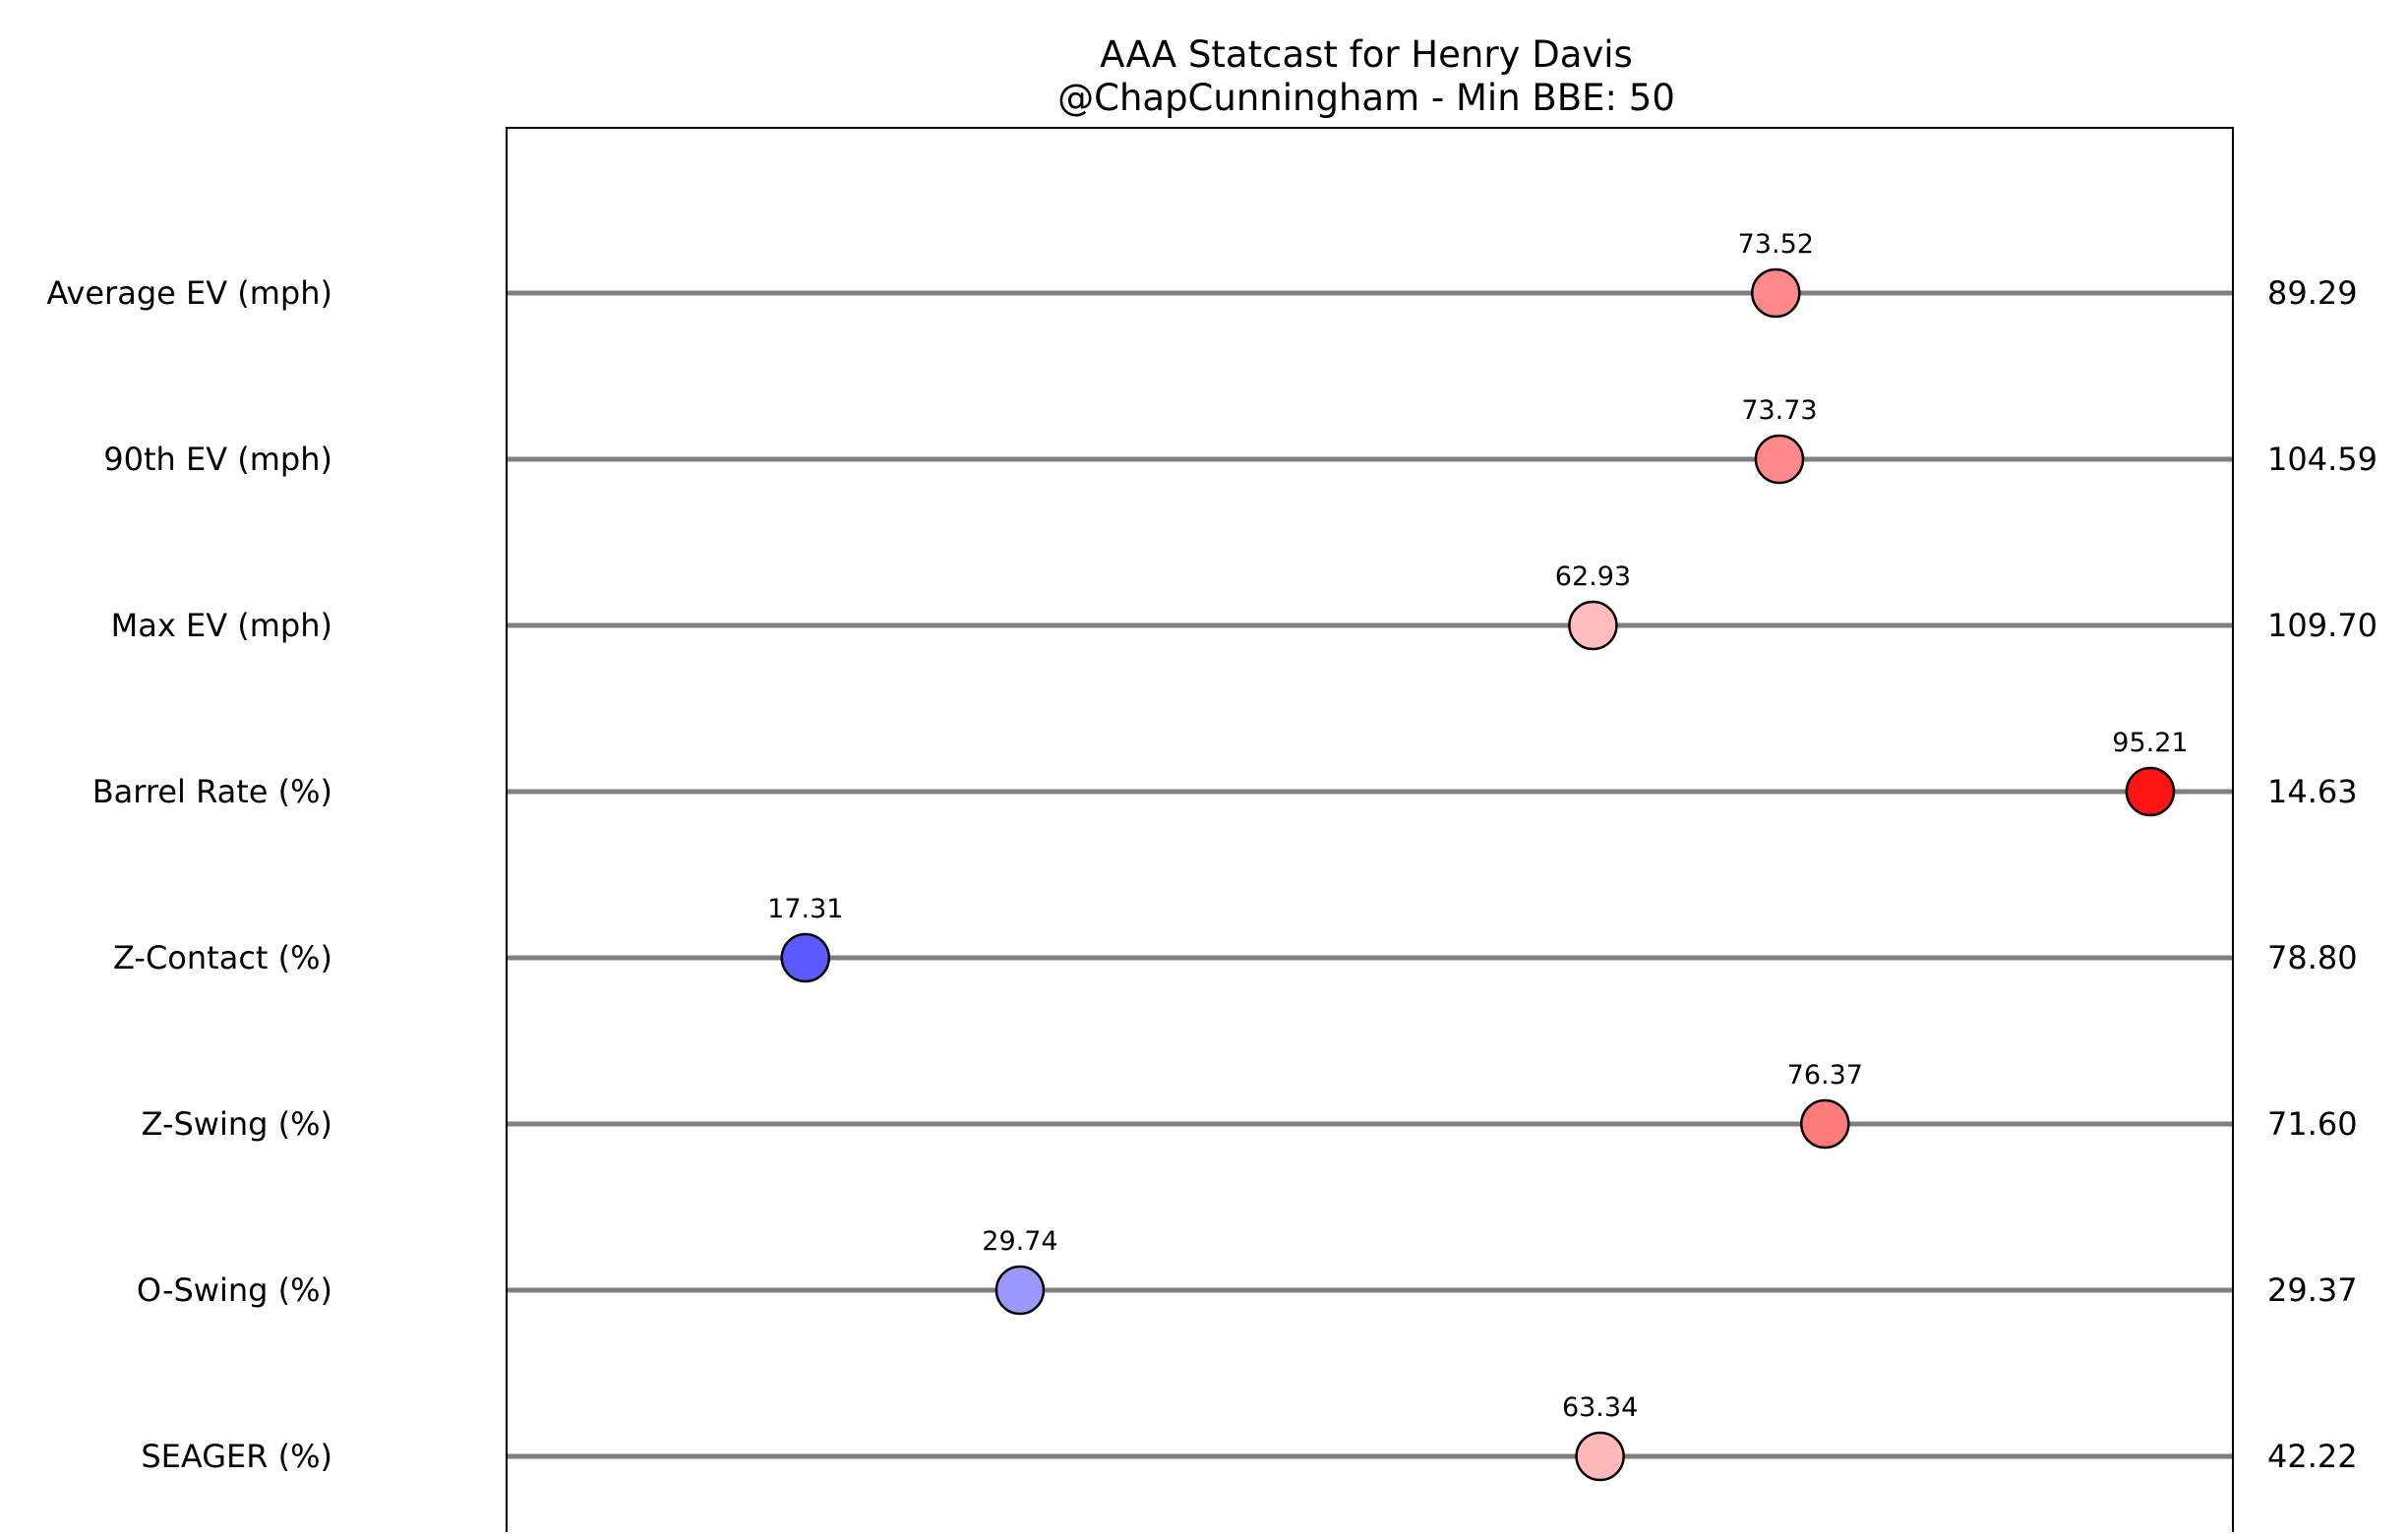 The image size is (2408, 1536). What do you see at coordinates (1825, 1075) in the screenshot?
I see `percentile-label: 76.37` at bounding box center [1825, 1075].